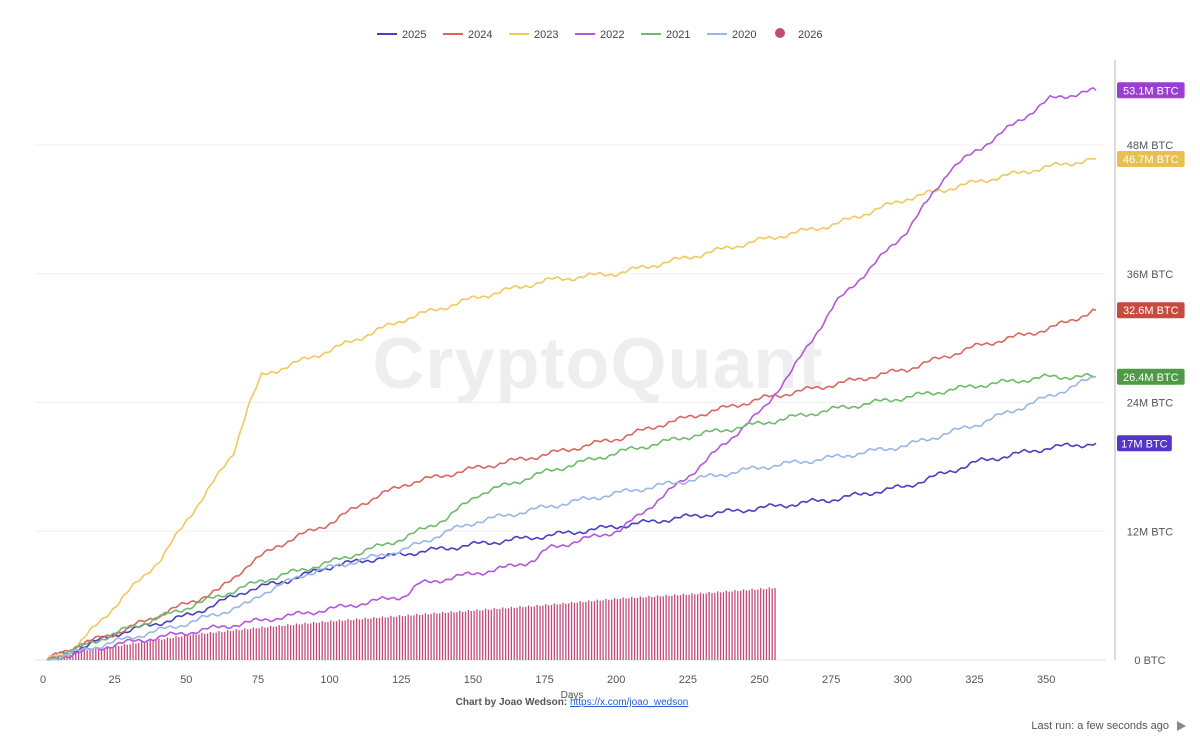 The height and width of the screenshot is (750, 1200). I want to click on legend-item-2021: 2021, so click(678, 35).